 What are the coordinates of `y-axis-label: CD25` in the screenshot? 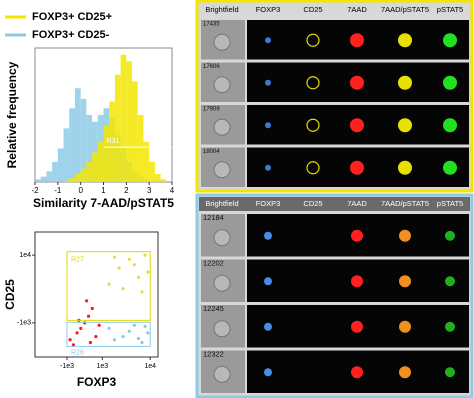 It's located at (10, 294).